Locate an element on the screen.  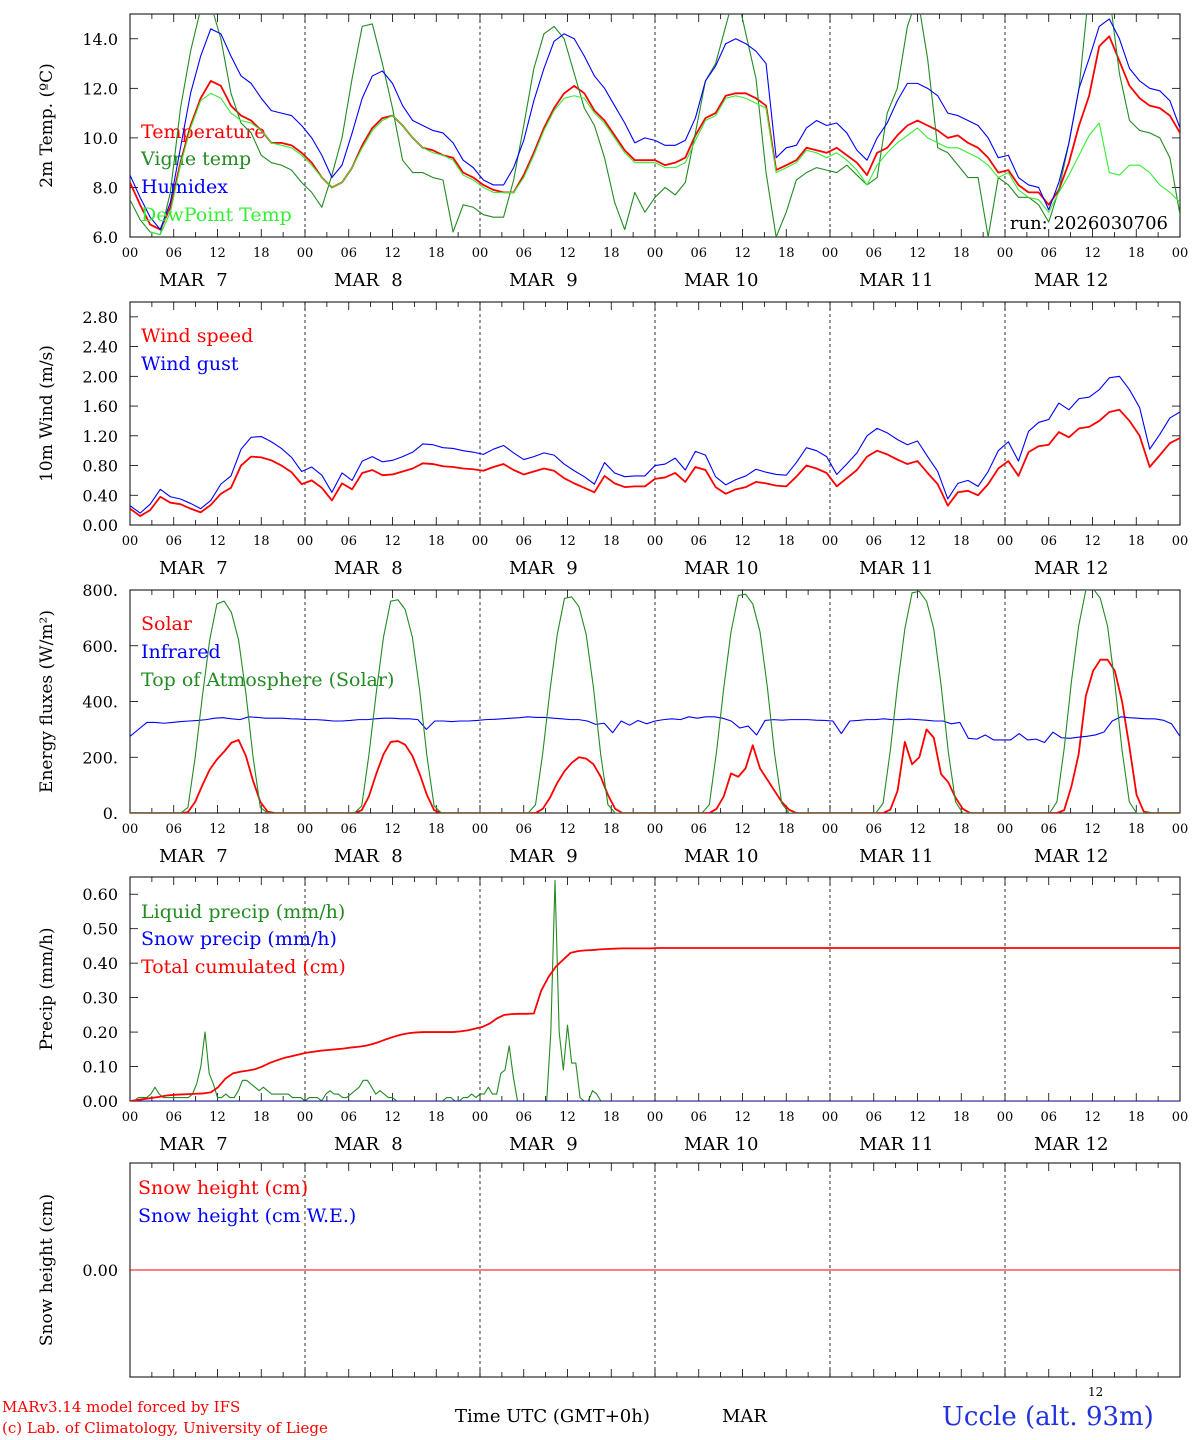
y-axis-title: Precip (mm/h) is located at coordinates (47, 988).